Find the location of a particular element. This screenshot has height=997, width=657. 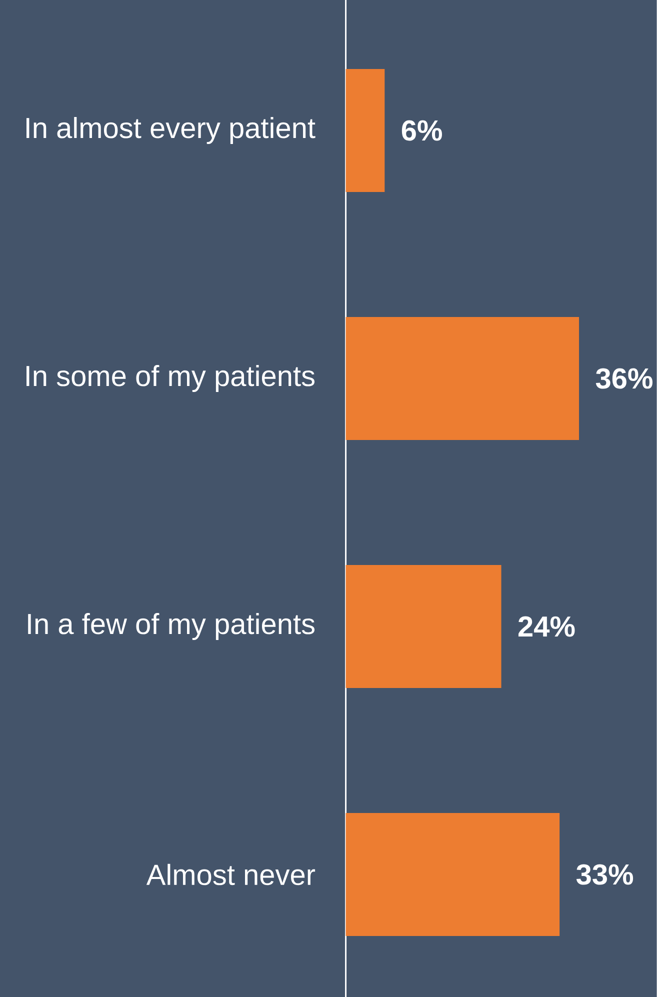

data-label: 24% is located at coordinates (546, 626).